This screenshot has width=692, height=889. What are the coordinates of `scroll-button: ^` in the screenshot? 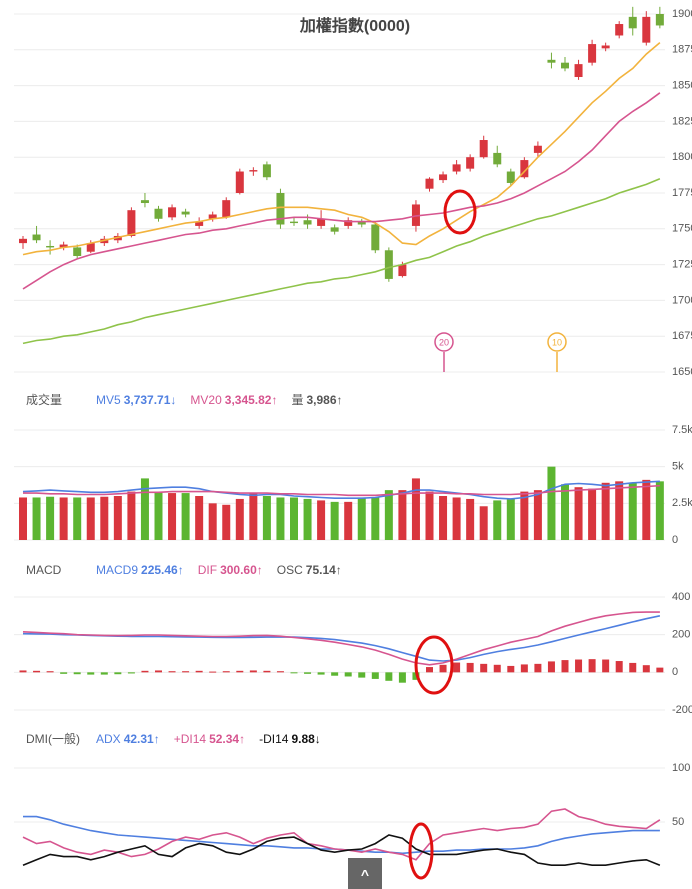 It's located at (365, 873).